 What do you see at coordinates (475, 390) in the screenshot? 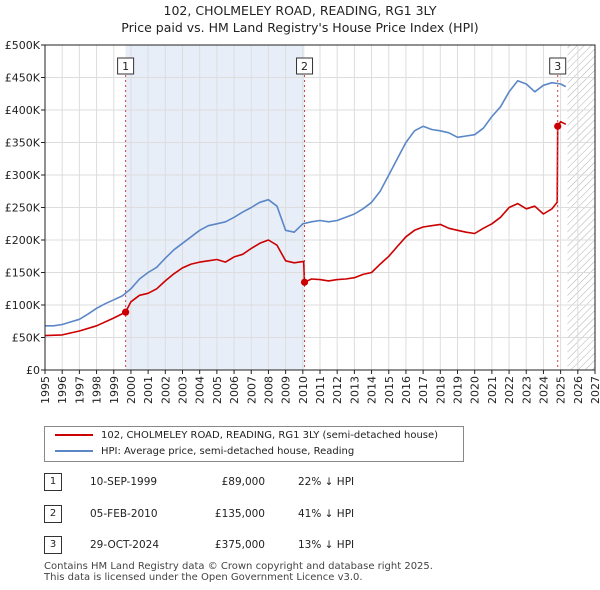
I see `x-tick-label: 2020` at bounding box center [475, 390].